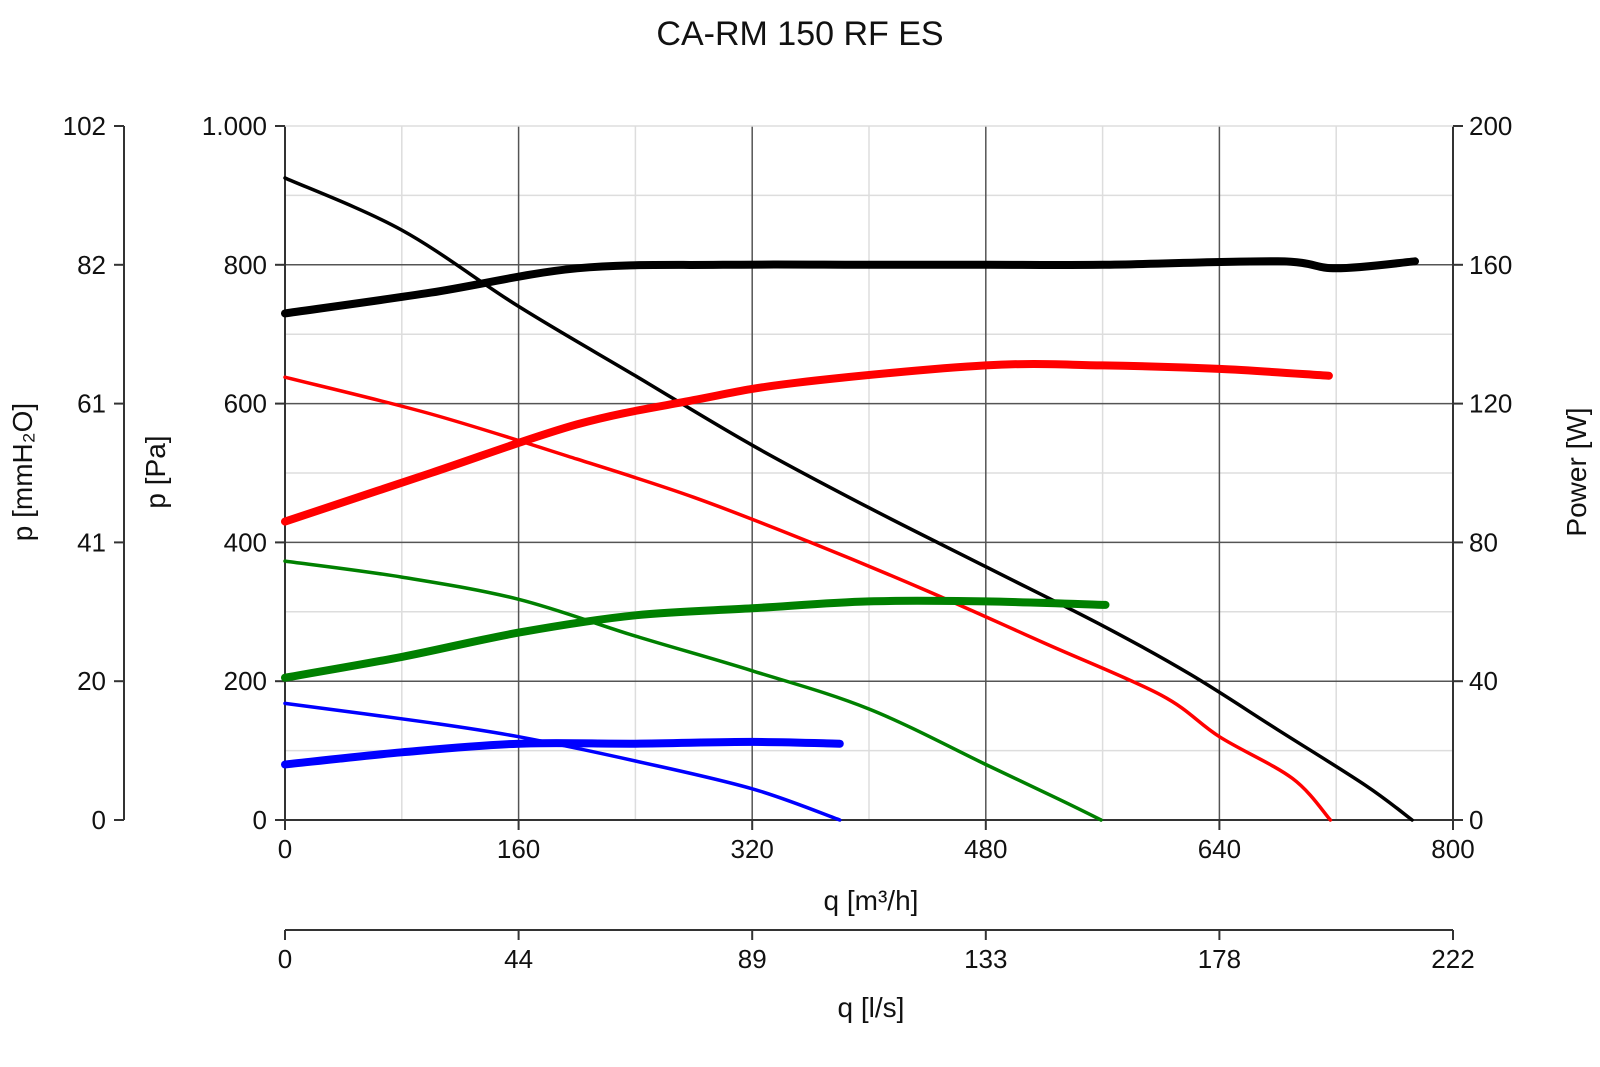 The width and height of the screenshot is (1600, 1067). What do you see at coordinates (245, 681) in the screenshot?
I see `y-tick-label: 200` at bounding box center [245, 681].